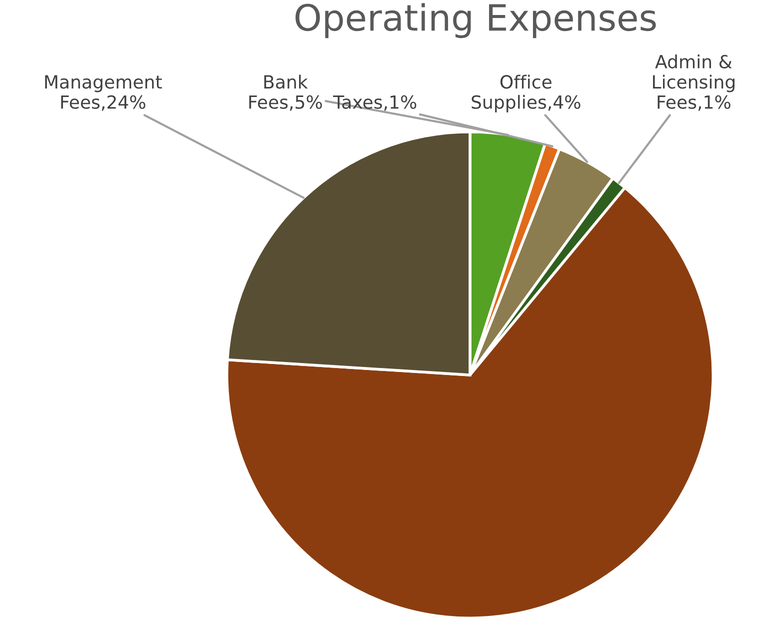 The height and width of the screenshot is (627, 767). Describe the element at coordinates (103, 93) in the screenshot. I see `slice-label: Management Fees,24%` at that location.